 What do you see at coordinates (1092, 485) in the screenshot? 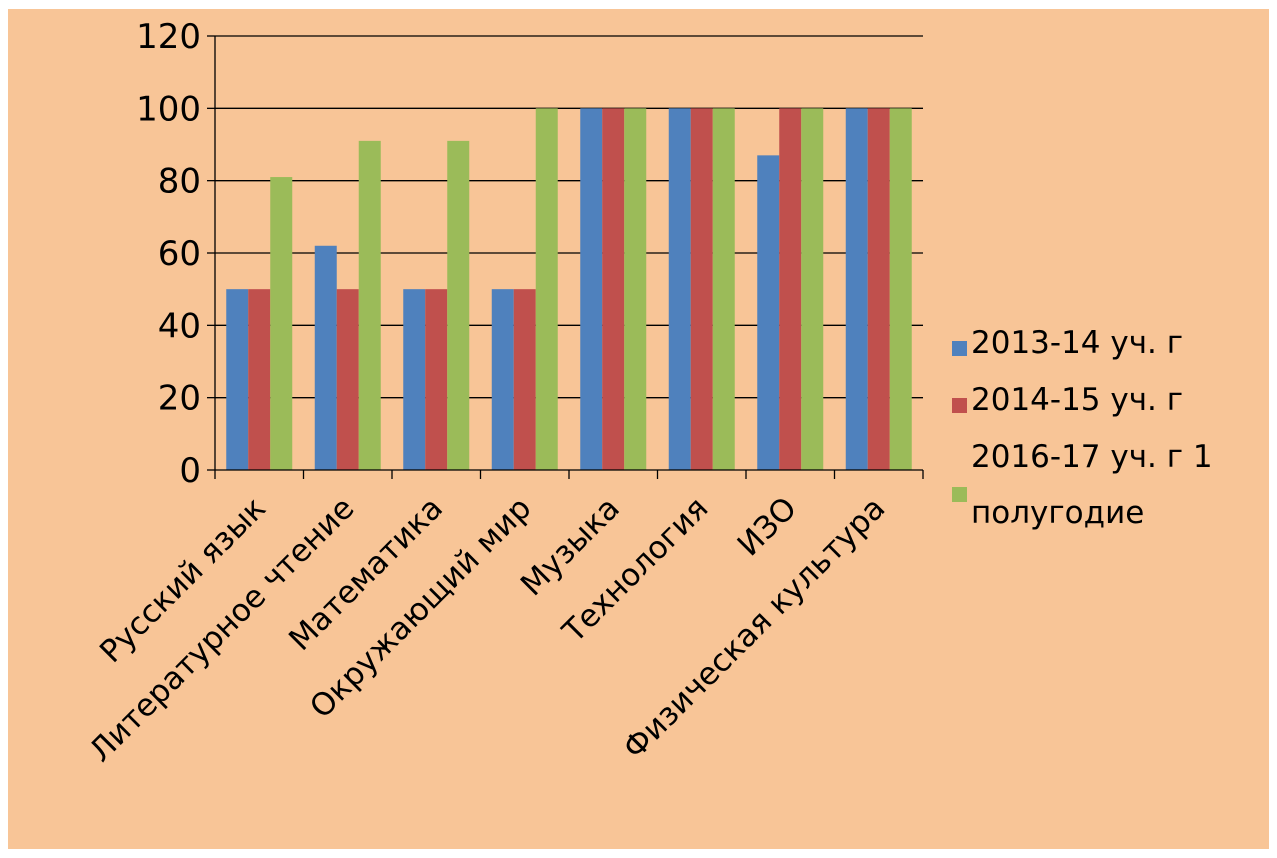
I see `legend-label: 2016-17 уч. г 1 полугодие` at bounding box center [1092, 485].